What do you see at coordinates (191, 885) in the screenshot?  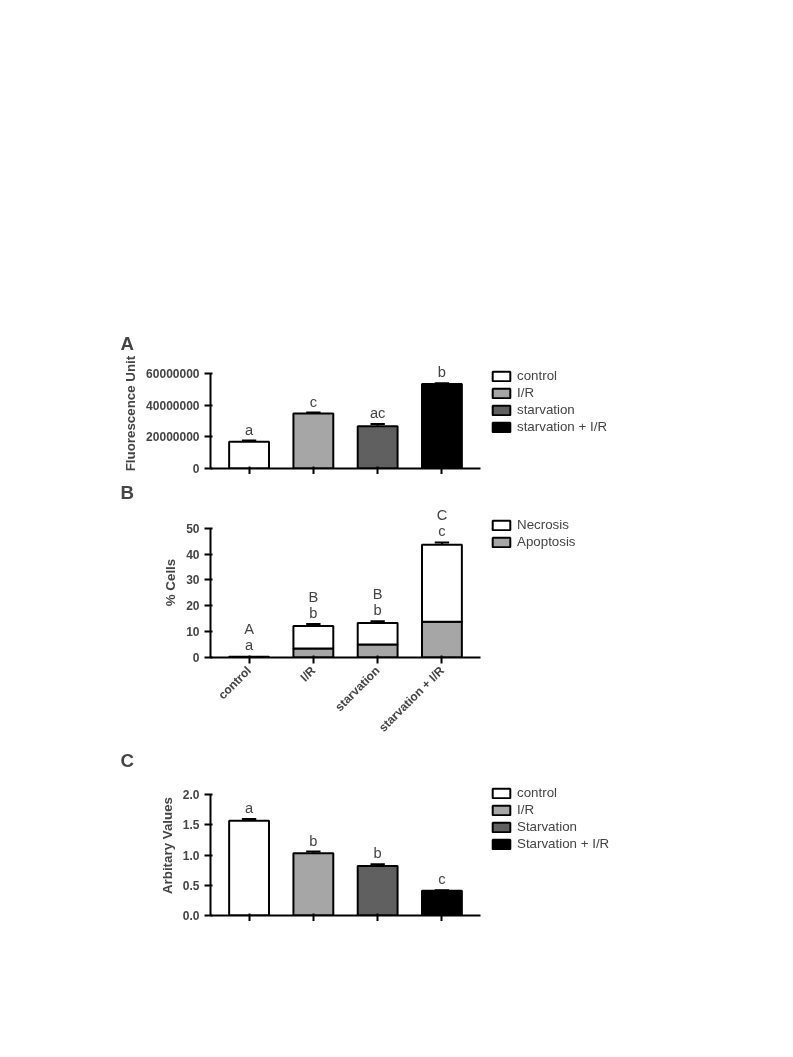 I see `y-tick-label: 0.5` at bounding box center [191, 885].